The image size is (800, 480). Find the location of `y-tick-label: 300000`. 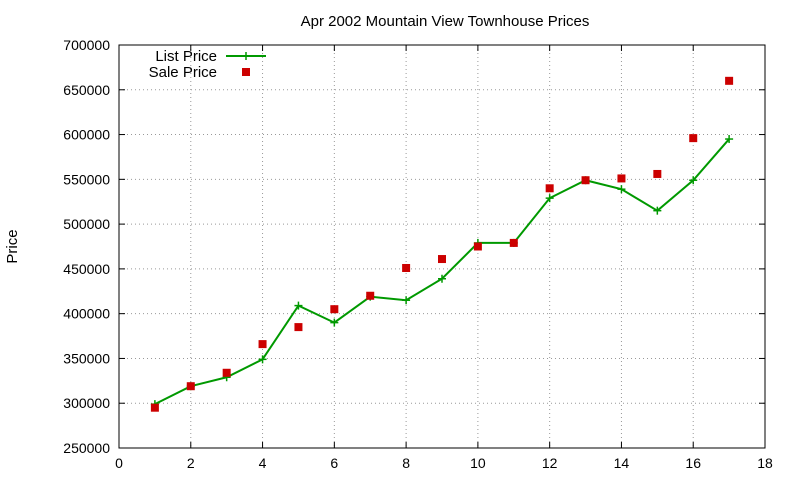

y-tick-label: 300000 is located at coordinates (86, 403).